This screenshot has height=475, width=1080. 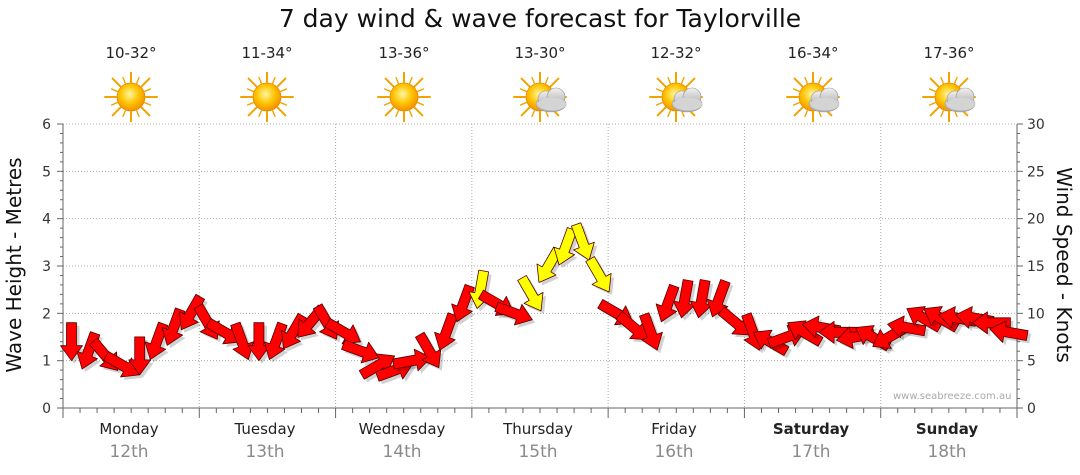 What do you see at coordinates (676, 53) in the screenshot?
I see `temp-range-friday: 12-32°` at bounding box center [676, 53].